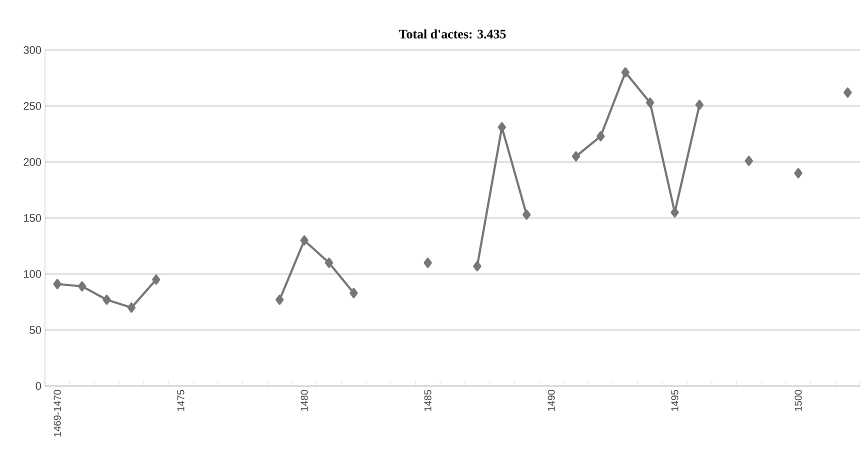 The image size is (864, 471). Describe the element at coordinates (674, 400) in the screenshot. I see `x-tick-label: 1495` at that location.